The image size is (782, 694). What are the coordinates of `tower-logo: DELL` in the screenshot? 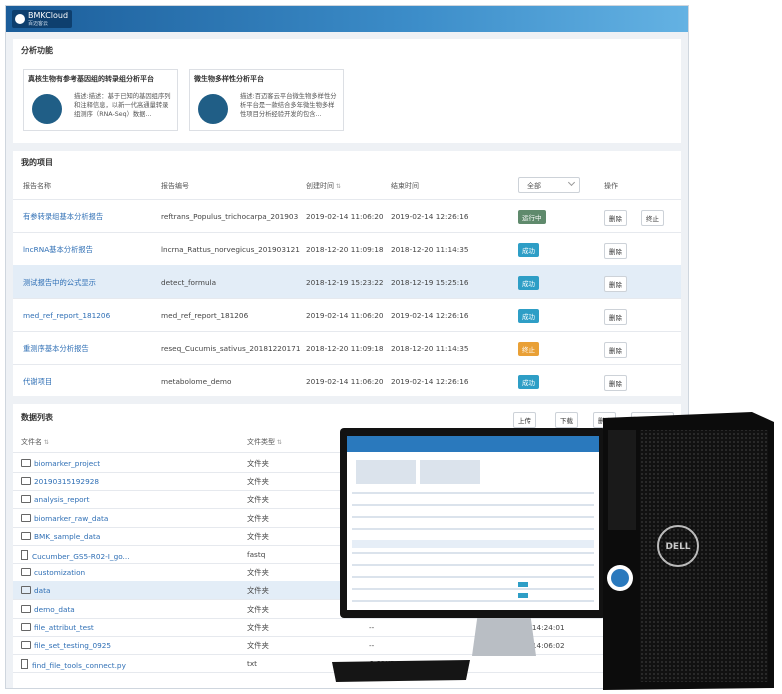 It's located at (677, 547).